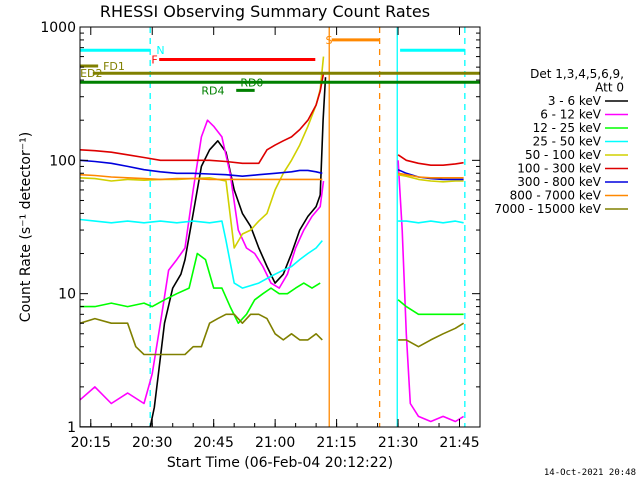  Describe the element at coordinates (91, 443) in the screenshot. I see `x-tick-label-0: 20:15` at that location.